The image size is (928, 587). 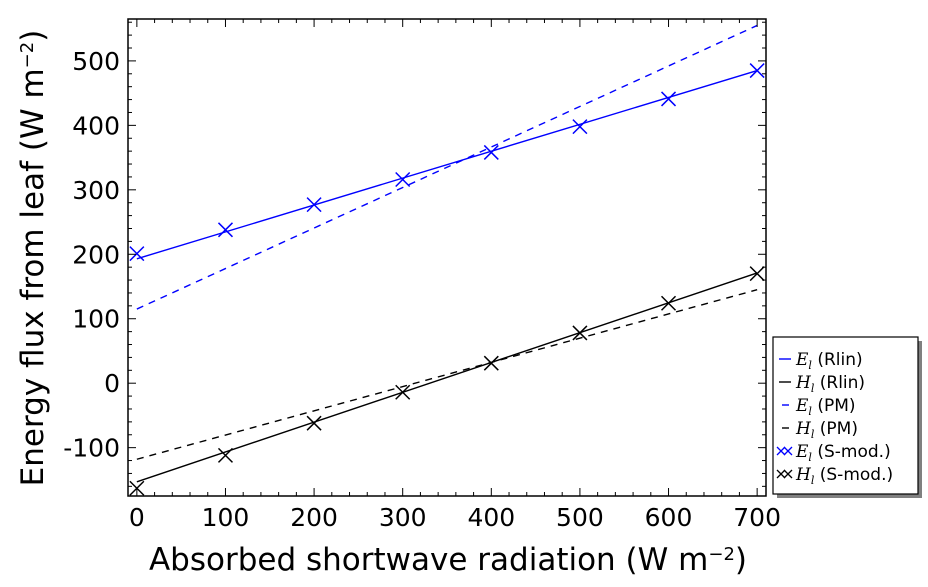 I want to click on legend-label: El (Rlin), so click(x=829, y=361).